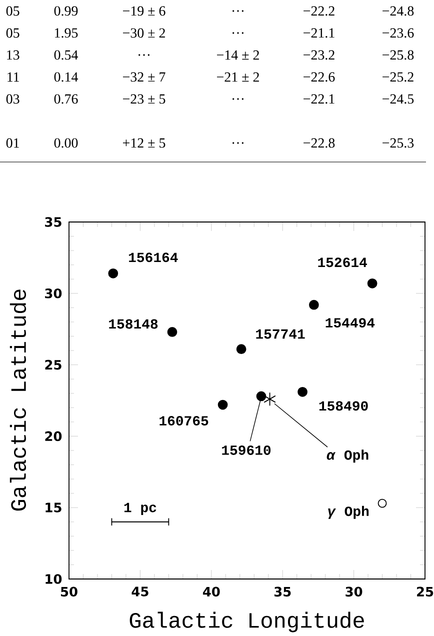 This screenshot has height=636, width=434. What do you see at coordinates (348, 512) in the screenshot?
I see `annotation: γ Oph` at bounding box center [348, 512].